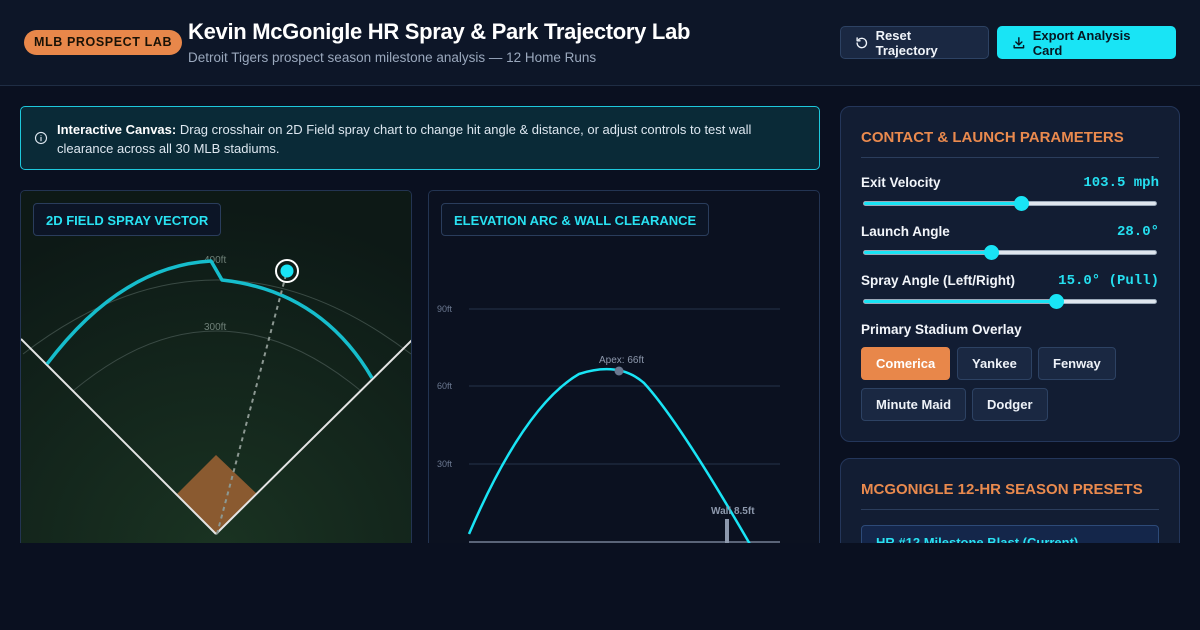 Image resolution: width=1200 pixels, height=630 pixels. Describe the element at coordinates (1121, 183) in the screenshot. I see `exit-velocity-value: 103.5 mph` at that location.